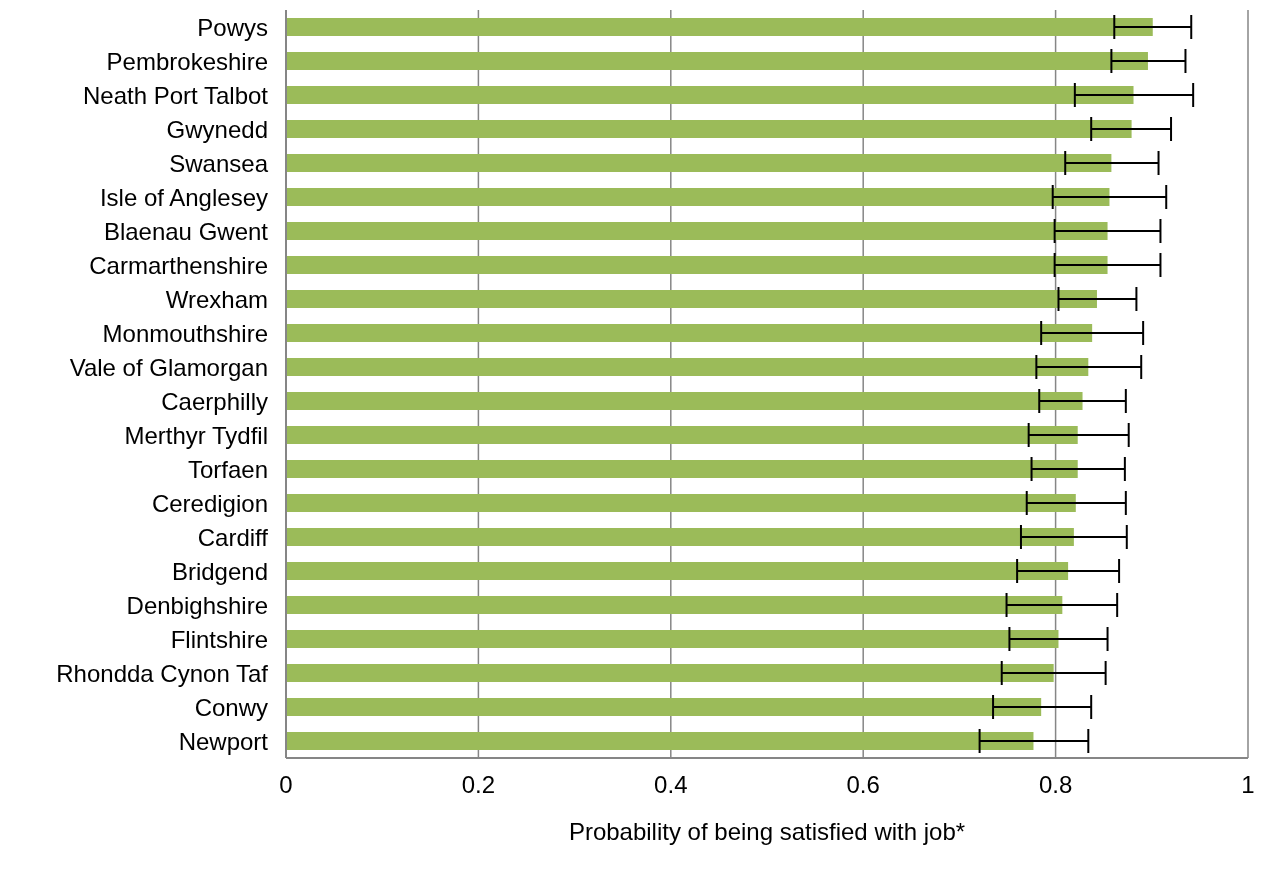 The width and height of the screenshot is (1262, 876). I want to click on y-tick-label: Torfaen, so click(227, 469).